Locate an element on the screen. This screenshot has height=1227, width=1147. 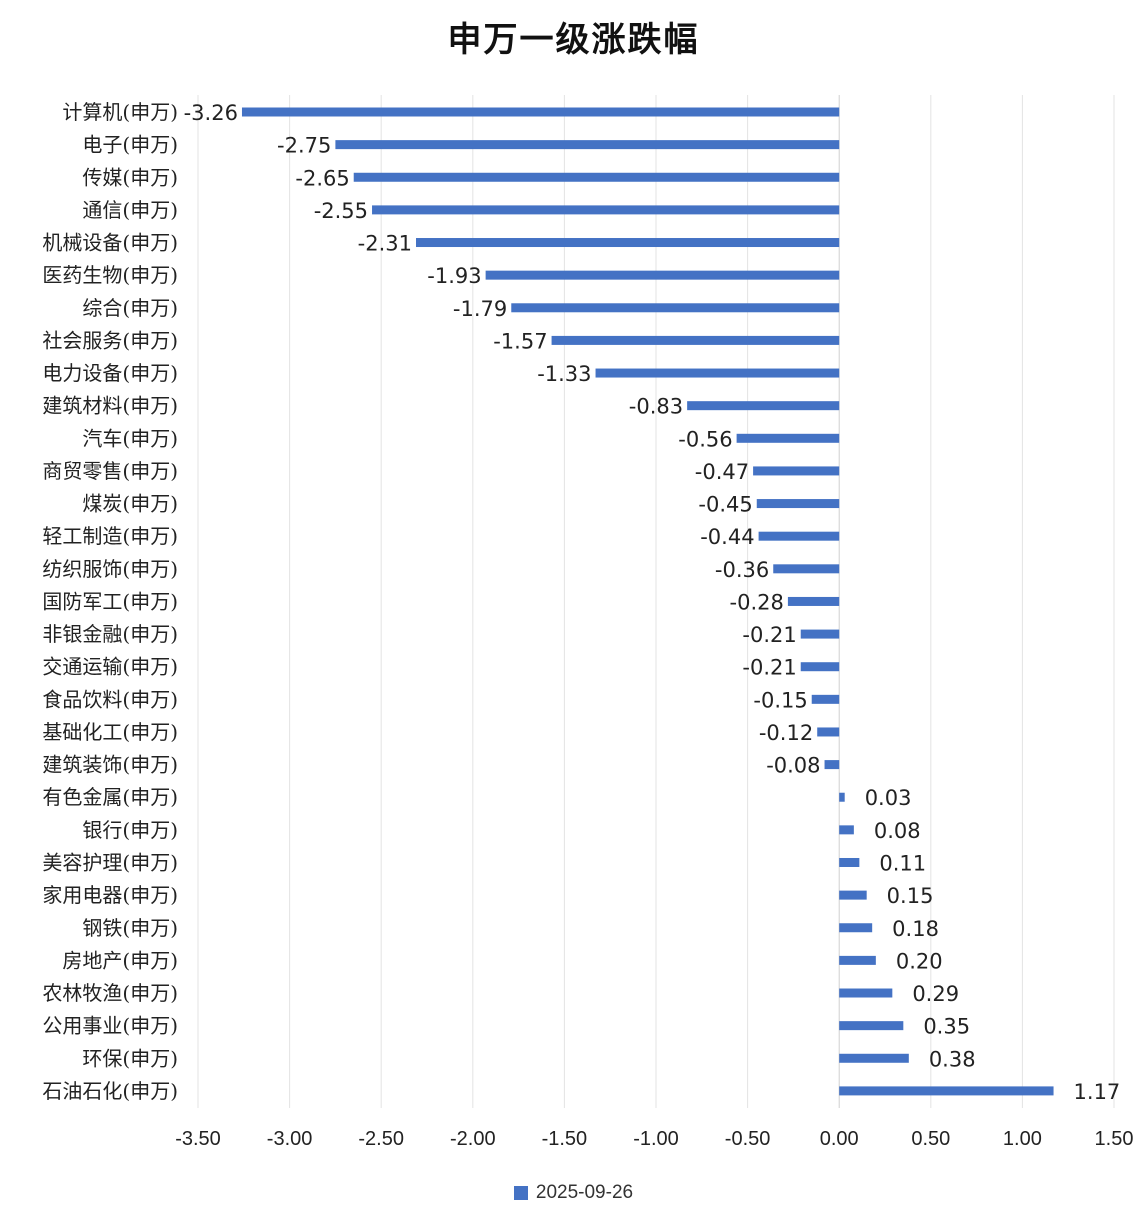
data-label: -0.47 is located at coordinates (722, 472).